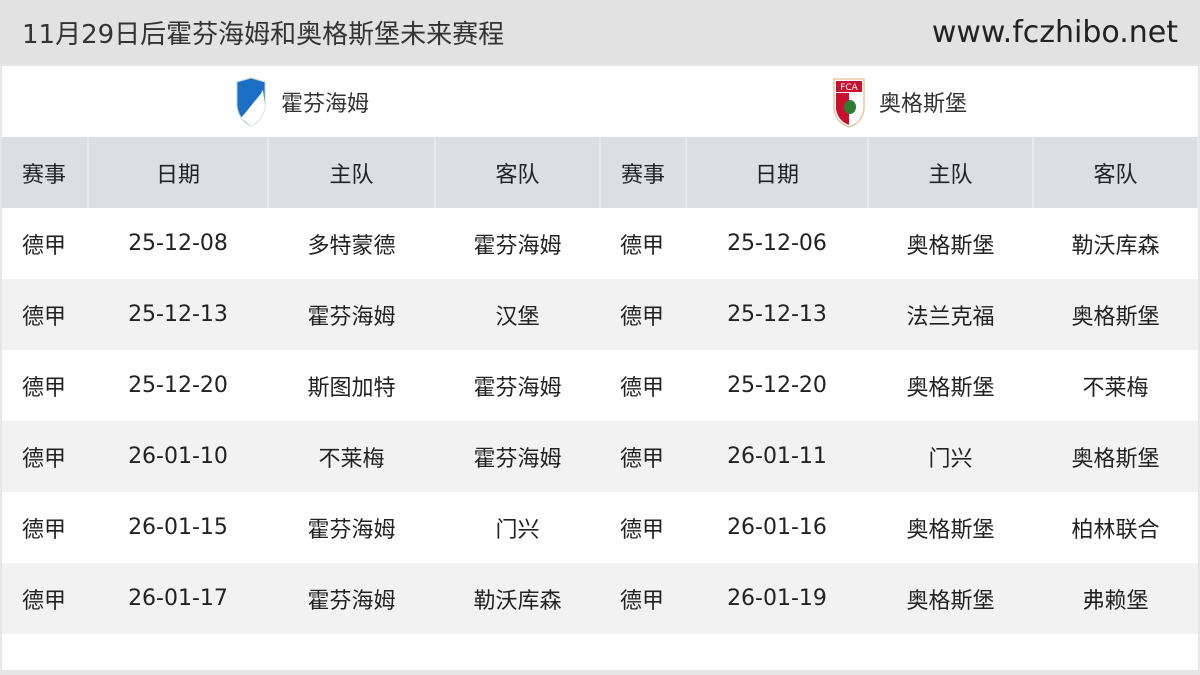 This screenshot has width=1200, height=675. Describe the element at coordinates (517, 314) in the screenshot. I see `table-cell: 汉堡` at that location.